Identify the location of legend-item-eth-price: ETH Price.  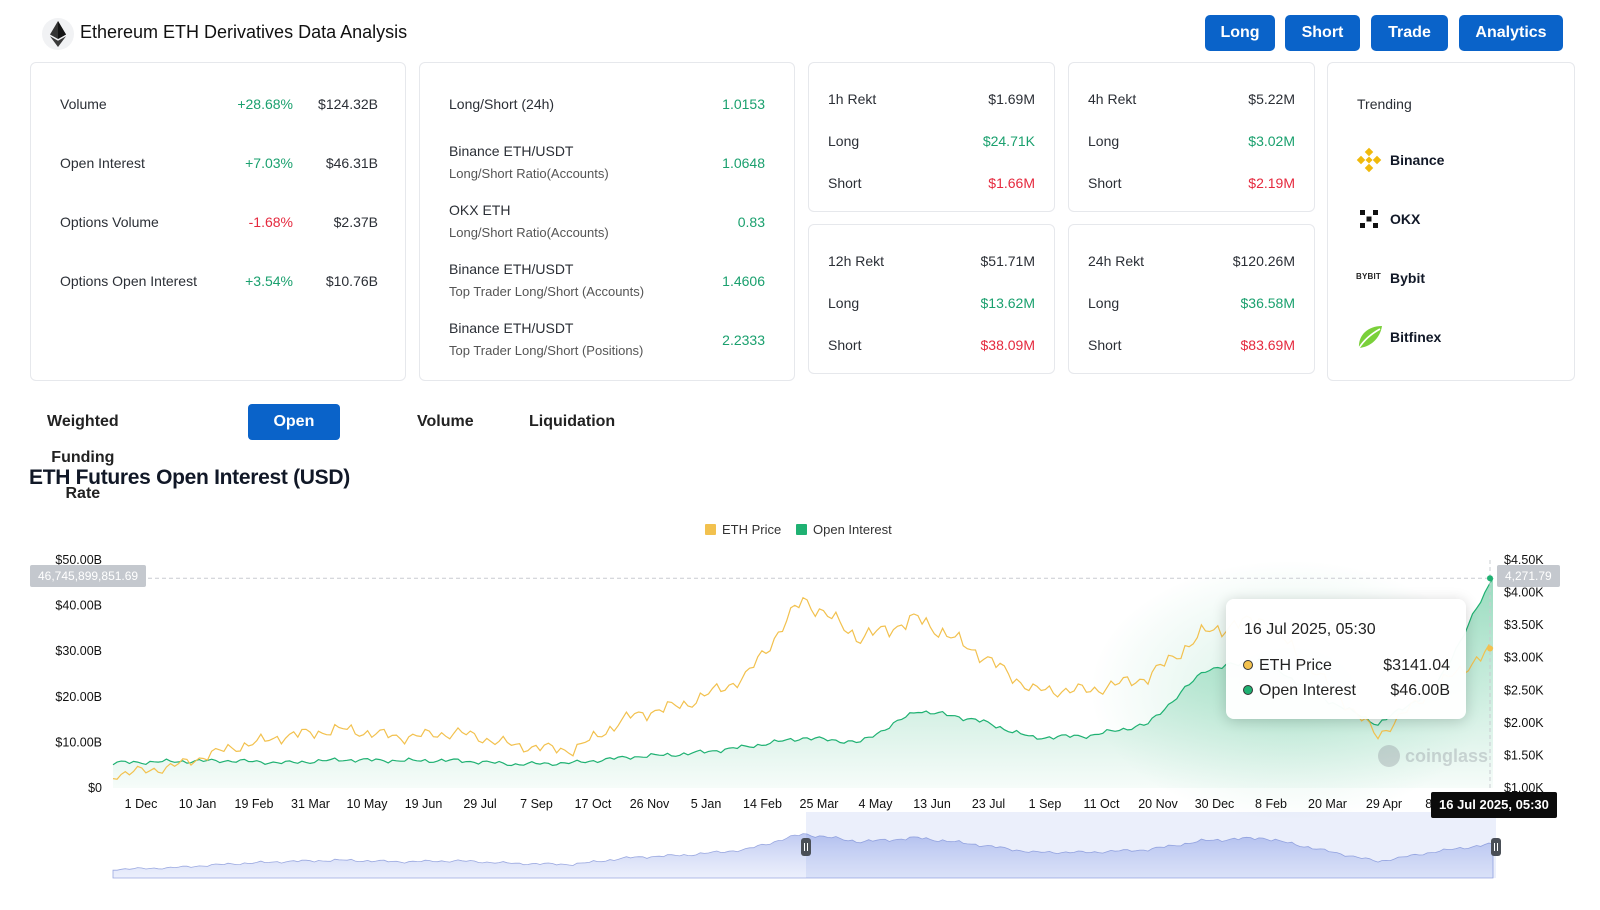
(743, 529).